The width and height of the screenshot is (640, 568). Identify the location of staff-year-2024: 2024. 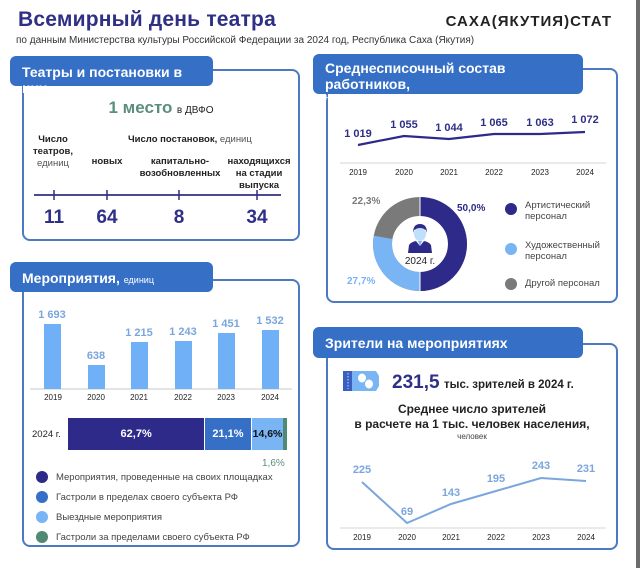
(585, 172).